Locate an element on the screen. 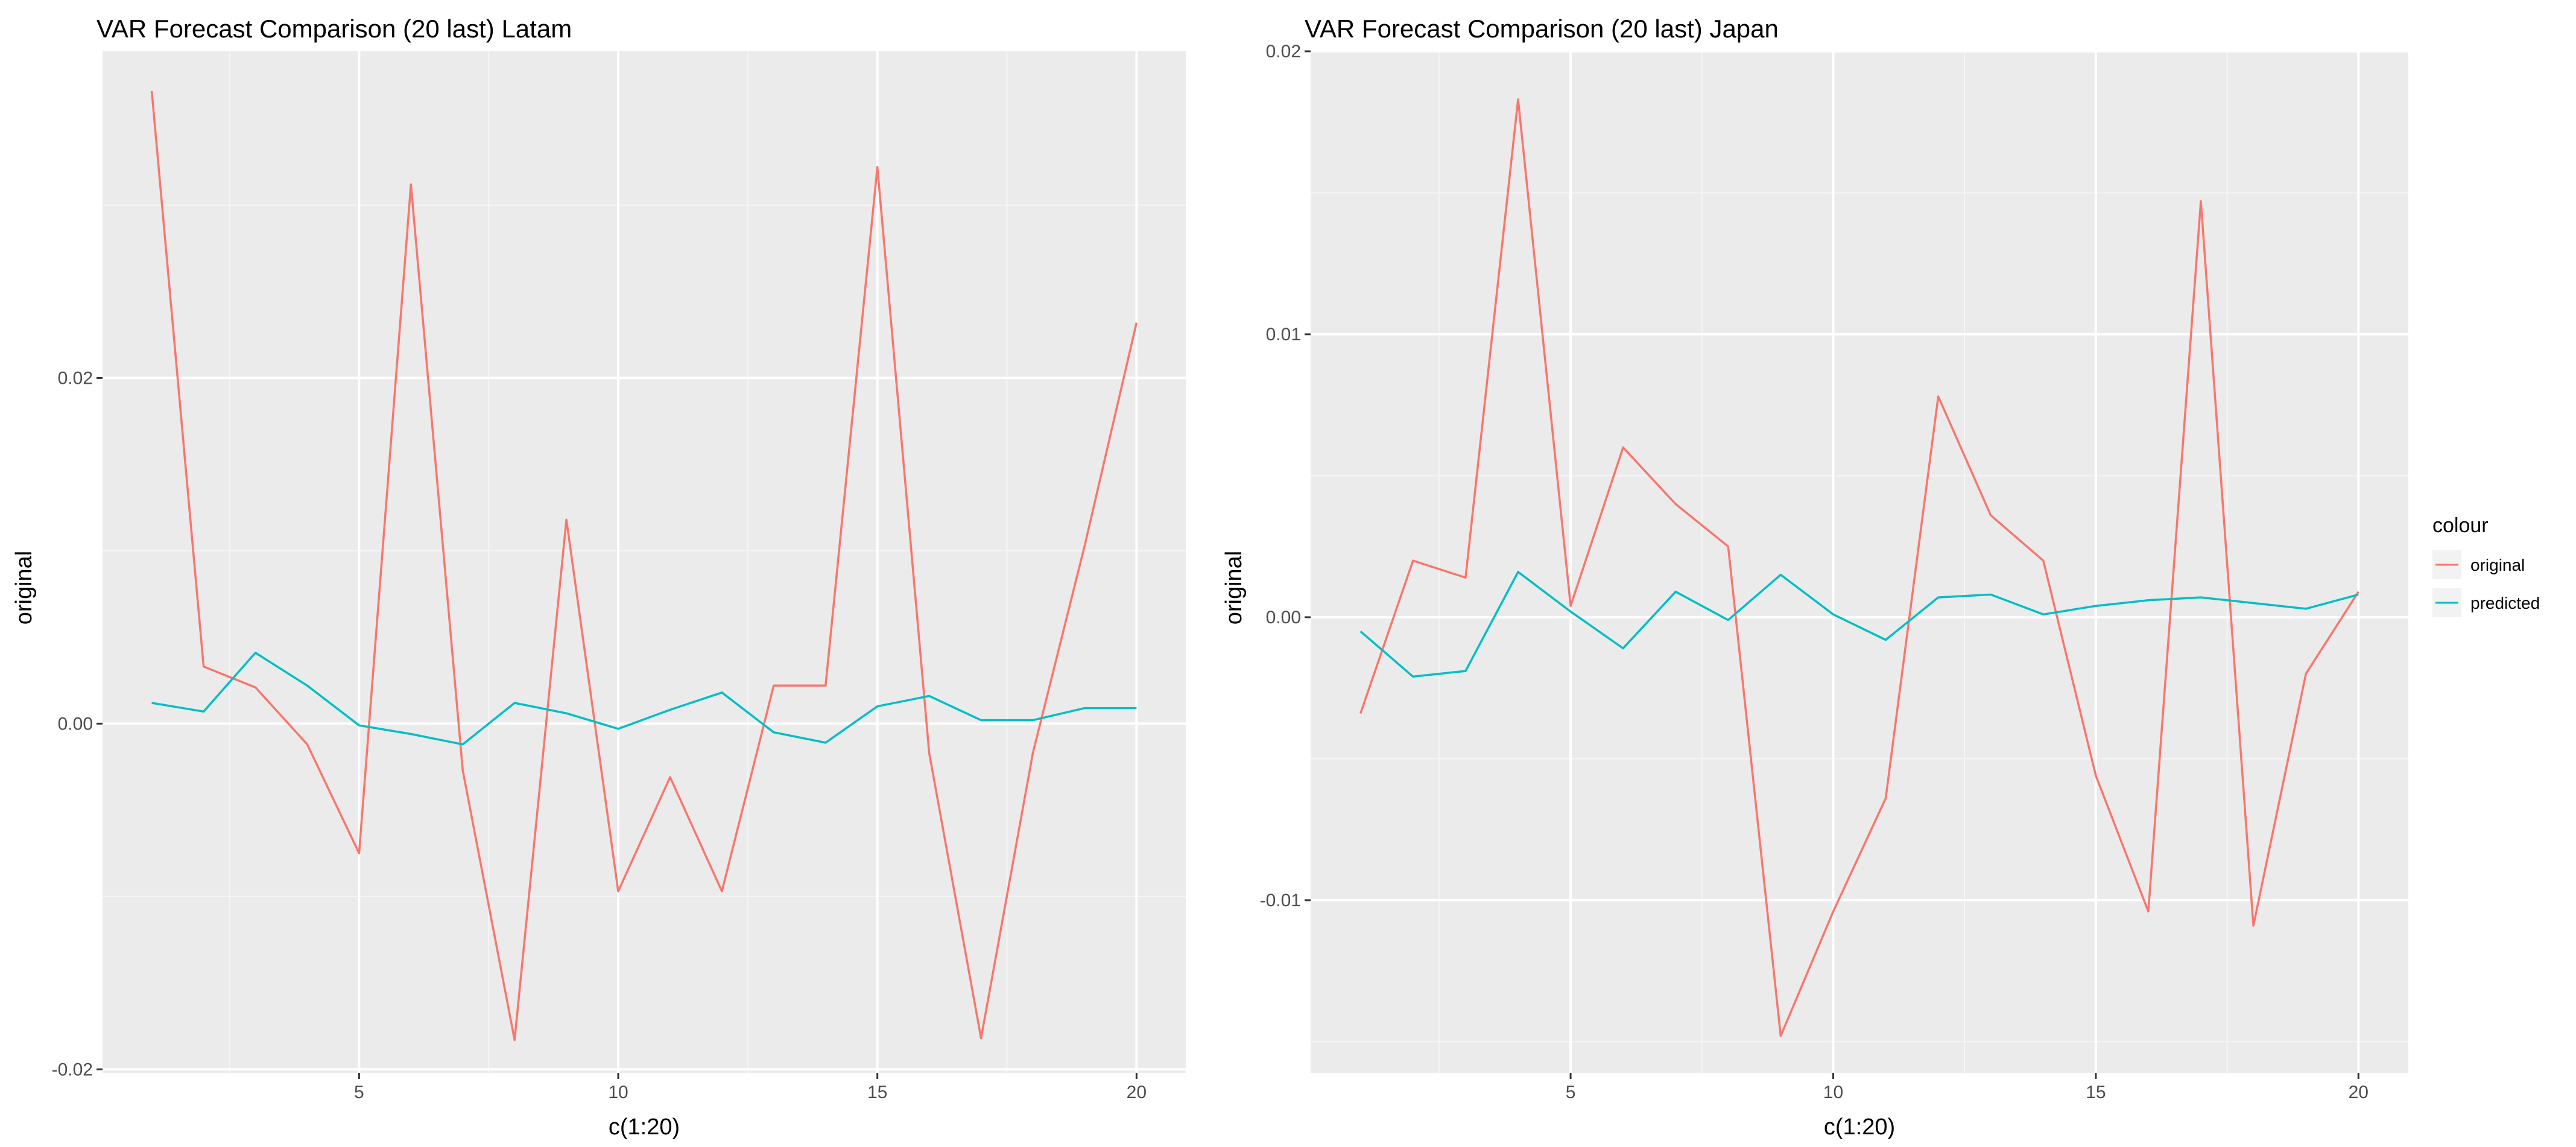 This screenshot has width=2576, height=1147. chart-title: VAR Forecast Comparison (20 last) Japan is located at coordinates (1542, 28).